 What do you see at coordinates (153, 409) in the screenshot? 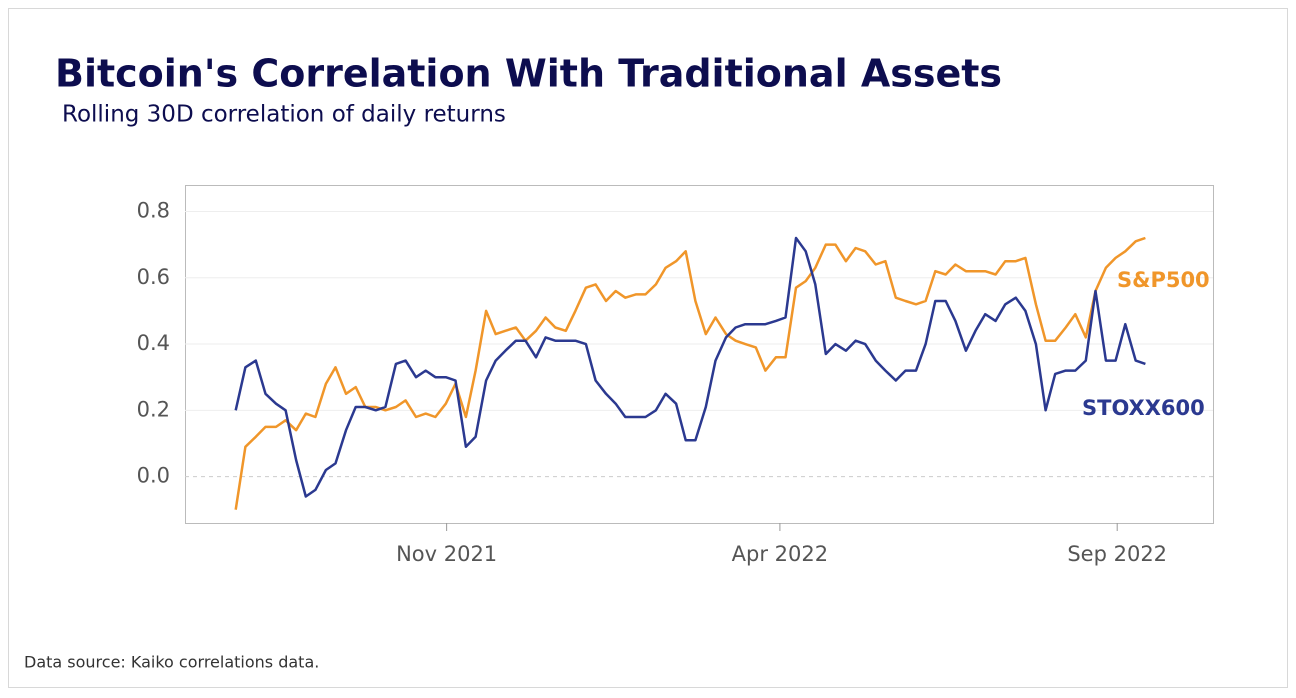
I see `y-tick-label: 0.2` at bounding box center [153, 409].